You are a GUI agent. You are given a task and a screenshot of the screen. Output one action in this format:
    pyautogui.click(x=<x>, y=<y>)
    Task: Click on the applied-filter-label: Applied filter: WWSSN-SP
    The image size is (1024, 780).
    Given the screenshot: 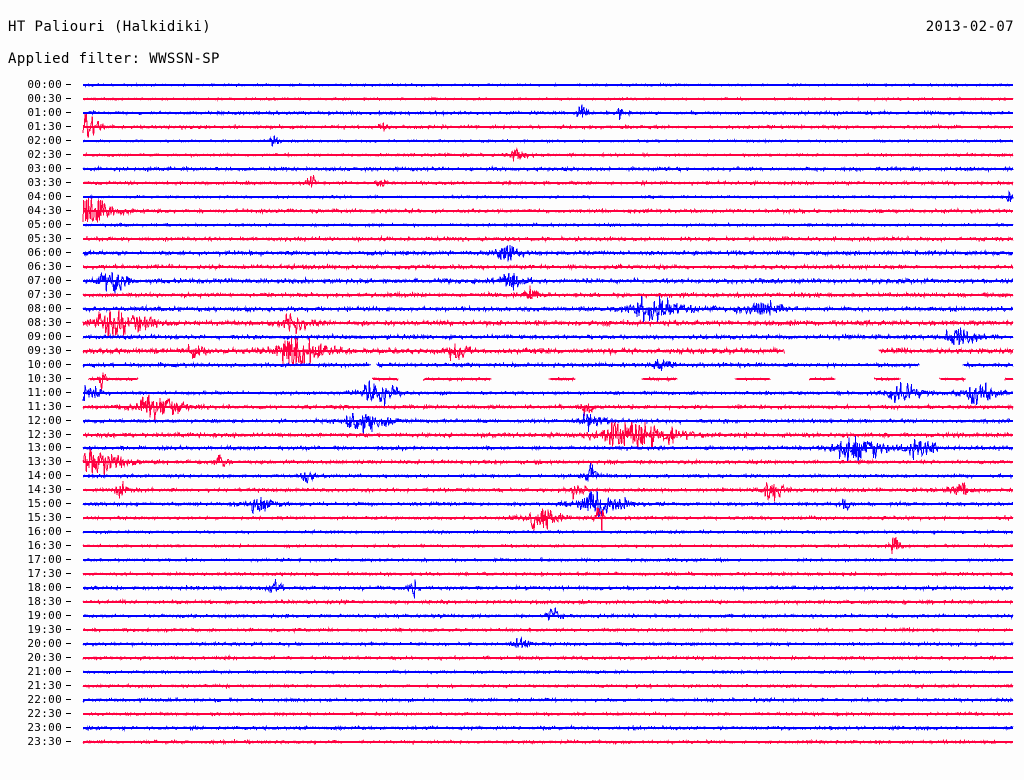 What is the action you would take?
    pyautogui.click(x=114, y=59)
    